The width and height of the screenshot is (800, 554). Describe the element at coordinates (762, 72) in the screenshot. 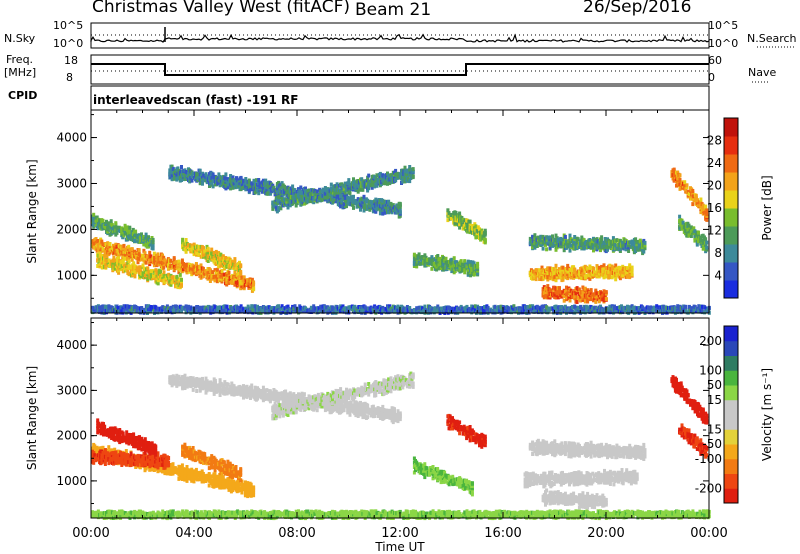

I see `nave-label: Nave` at that location.